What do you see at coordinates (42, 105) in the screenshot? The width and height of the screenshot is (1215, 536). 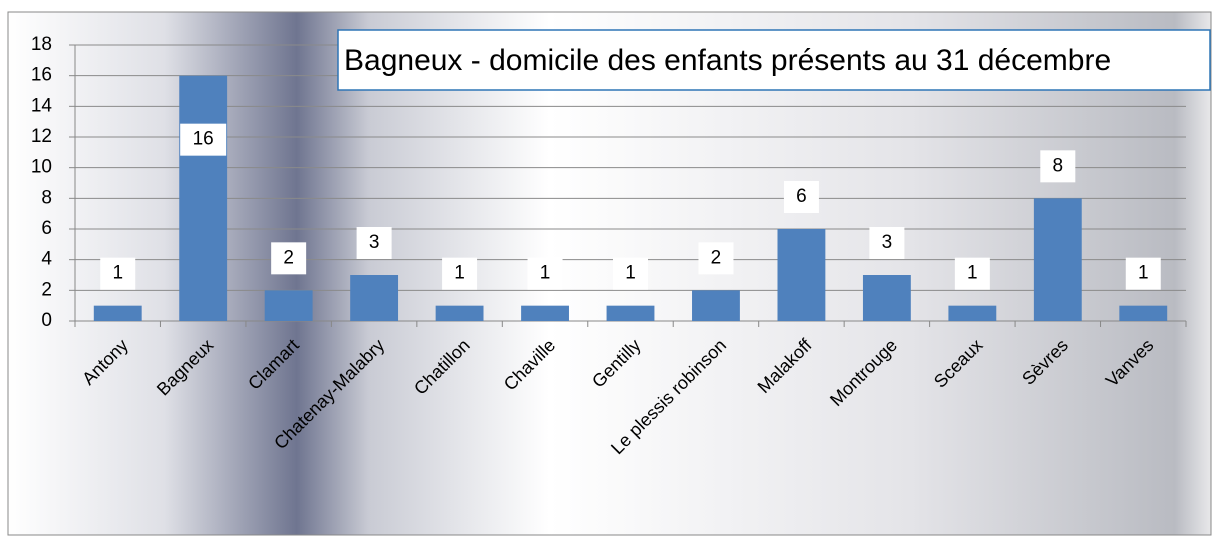 I see `y-tick-label: 14` at bounding box center [42, 105].